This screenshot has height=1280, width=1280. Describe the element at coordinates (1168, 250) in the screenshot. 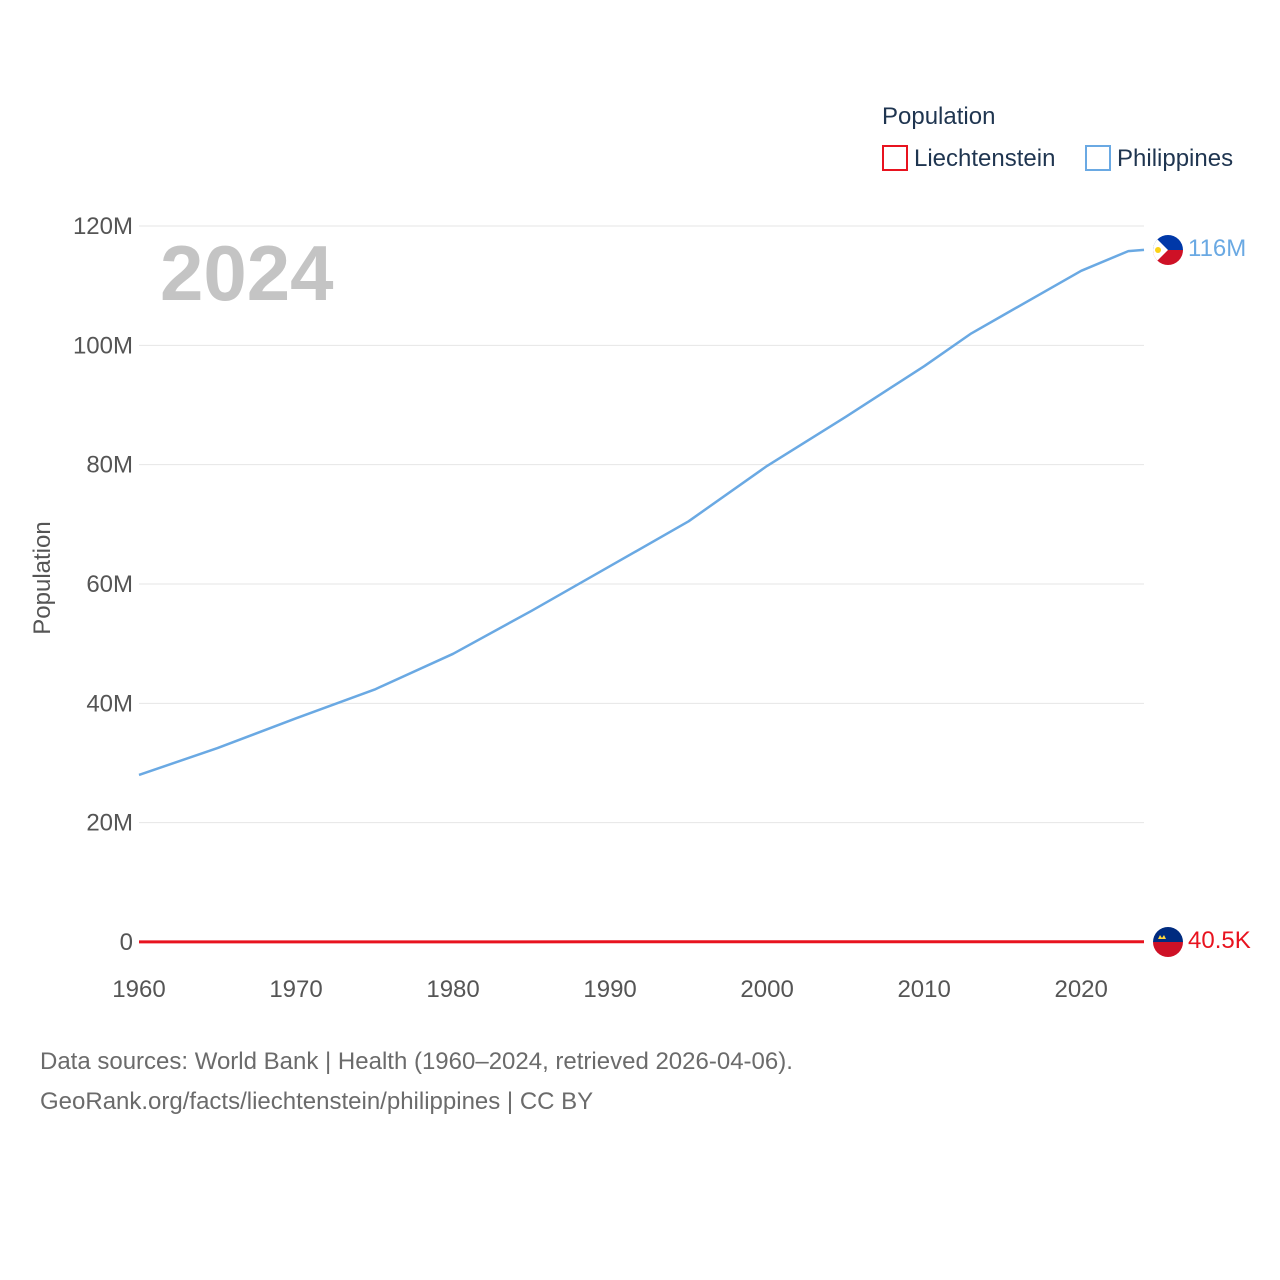

I see `philippines-flag-icon` at that location.